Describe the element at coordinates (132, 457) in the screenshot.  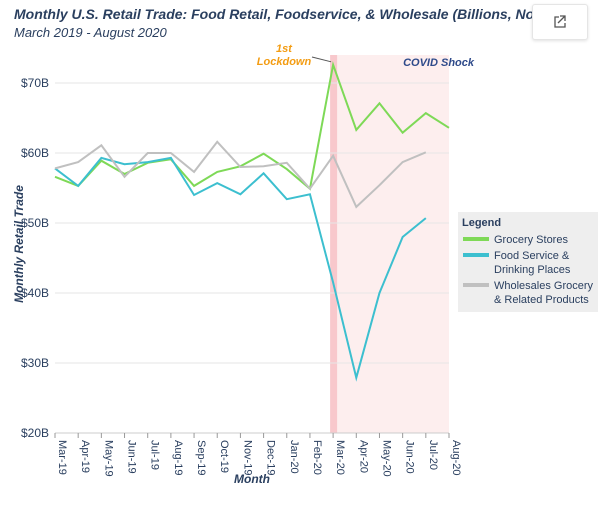
I see `x-tick-label: Jun-19` at that location.